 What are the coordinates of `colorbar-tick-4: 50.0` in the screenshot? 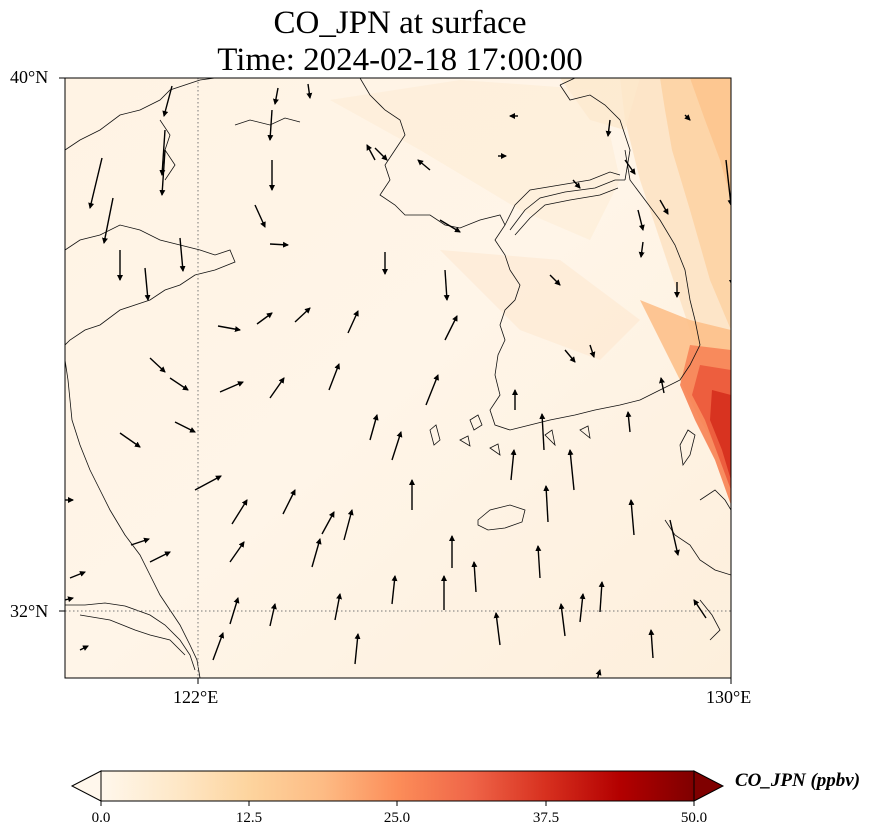 It's located at (694, 818).